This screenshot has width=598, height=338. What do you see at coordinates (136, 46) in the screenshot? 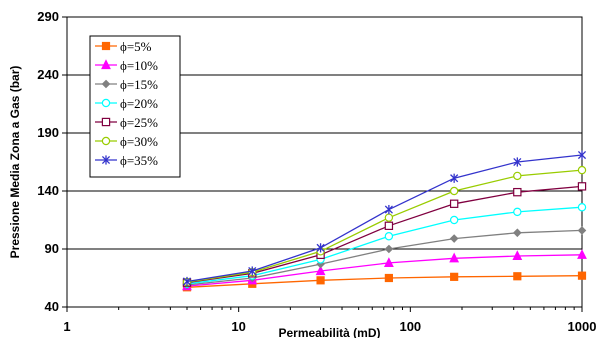
I see `legend-label: ϕ=5%` at bounding box center [136, 46].